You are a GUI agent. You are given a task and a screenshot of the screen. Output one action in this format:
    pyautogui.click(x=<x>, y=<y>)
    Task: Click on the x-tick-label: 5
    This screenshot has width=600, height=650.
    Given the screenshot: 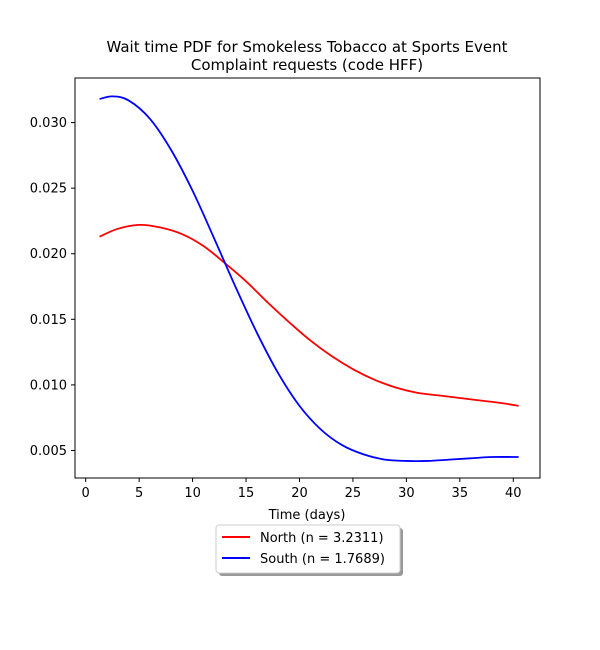 What is the action you would take?
    pyautogui.click(x=139, y=493)
    